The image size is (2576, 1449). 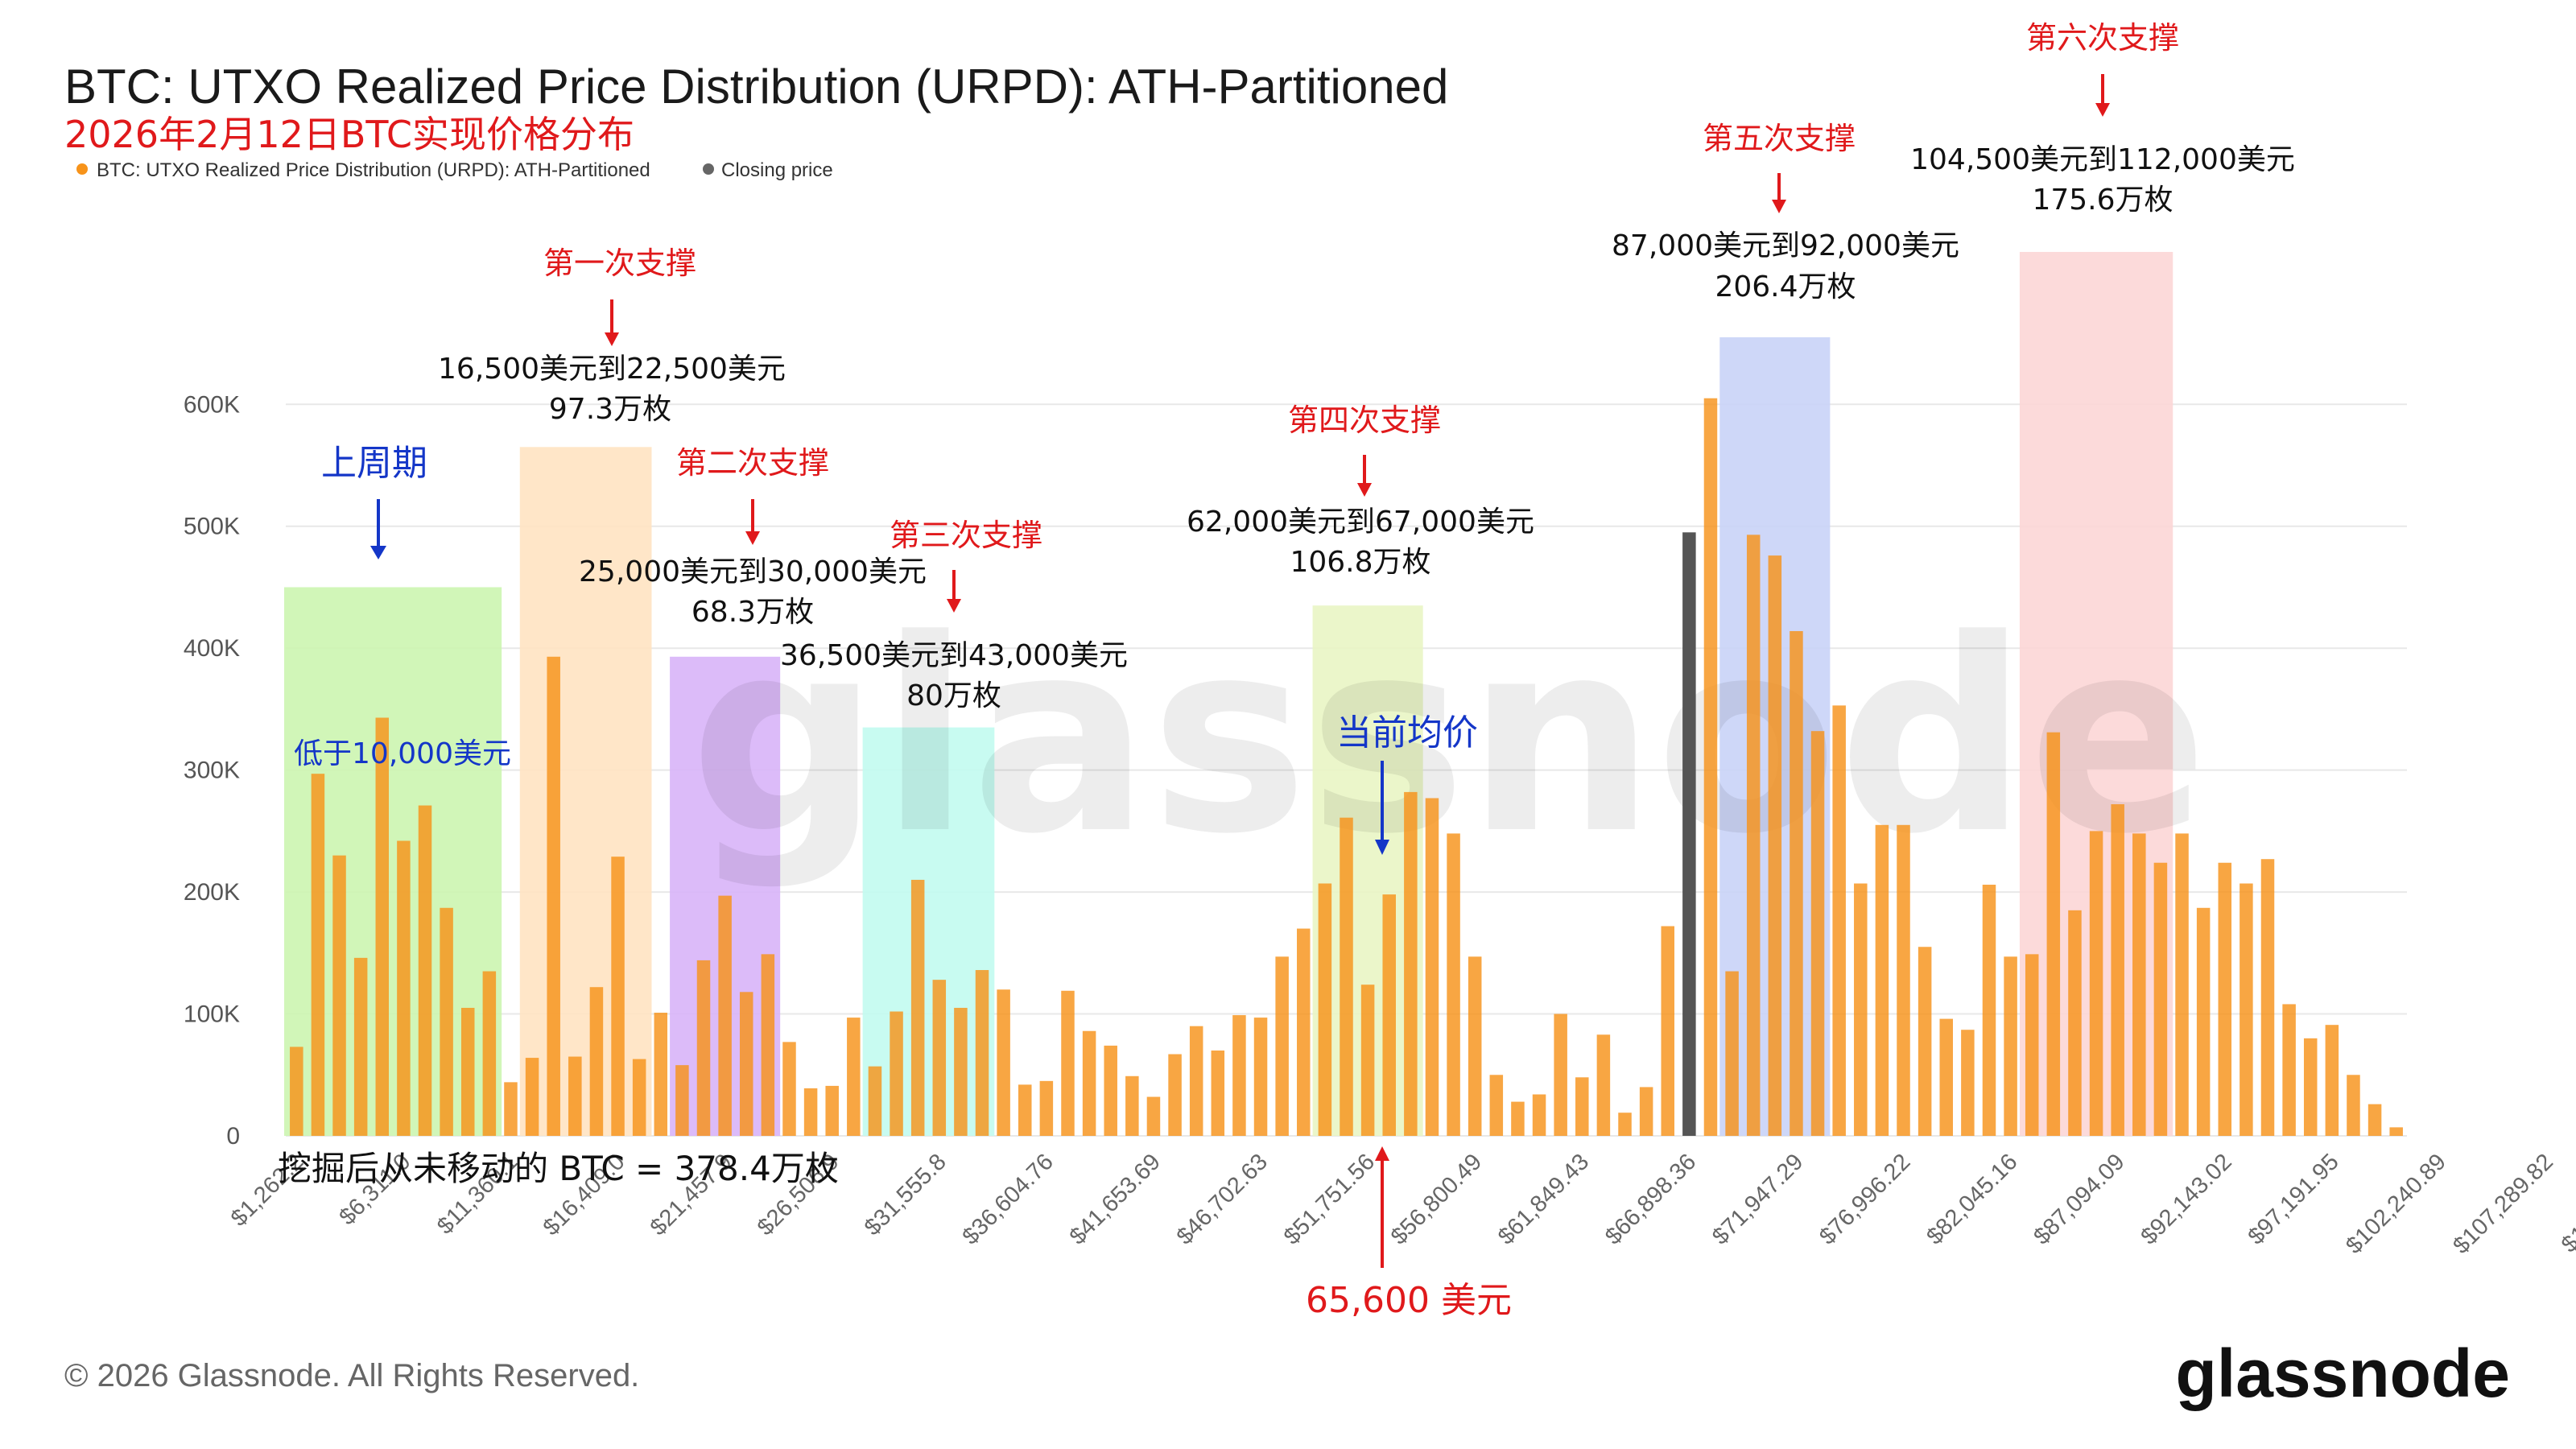 I want to click on legend-closing-label: Closing price, so click(x=777, y=170).